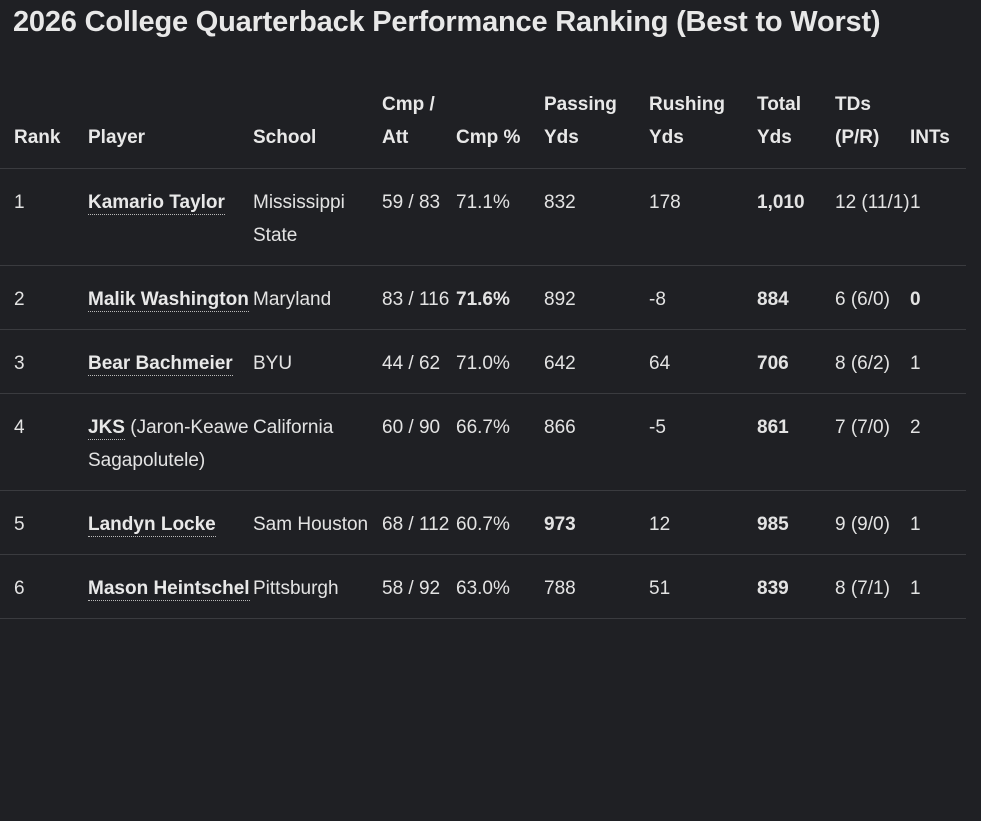  I want to click on col-header-school: School, so click(317, 126).